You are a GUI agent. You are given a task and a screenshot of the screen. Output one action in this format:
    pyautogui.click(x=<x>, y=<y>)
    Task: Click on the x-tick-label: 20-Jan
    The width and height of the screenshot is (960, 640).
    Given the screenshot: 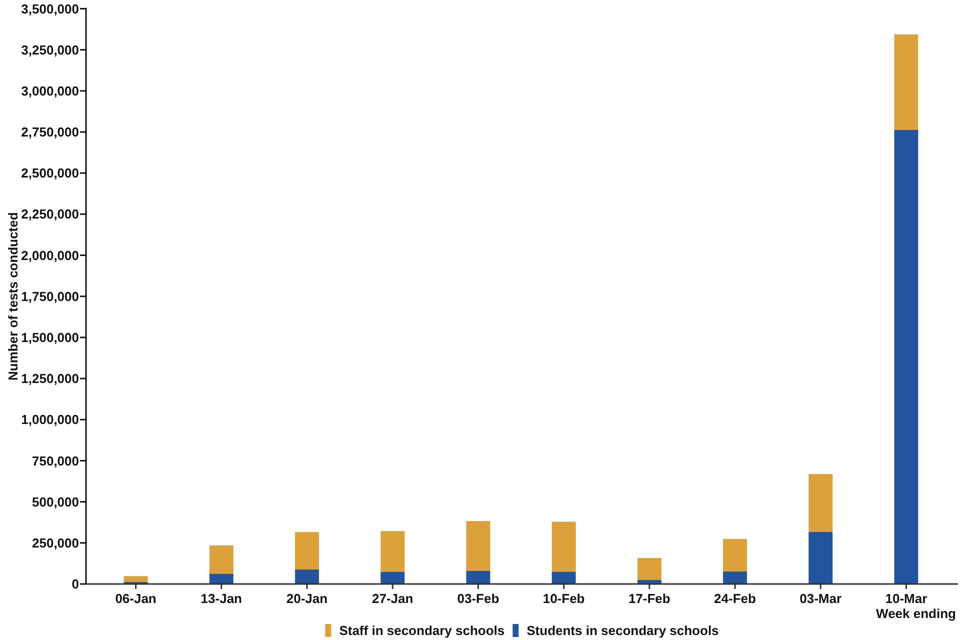 What is the action you would take?
    pyautogui.click(x=307, y=598)
    